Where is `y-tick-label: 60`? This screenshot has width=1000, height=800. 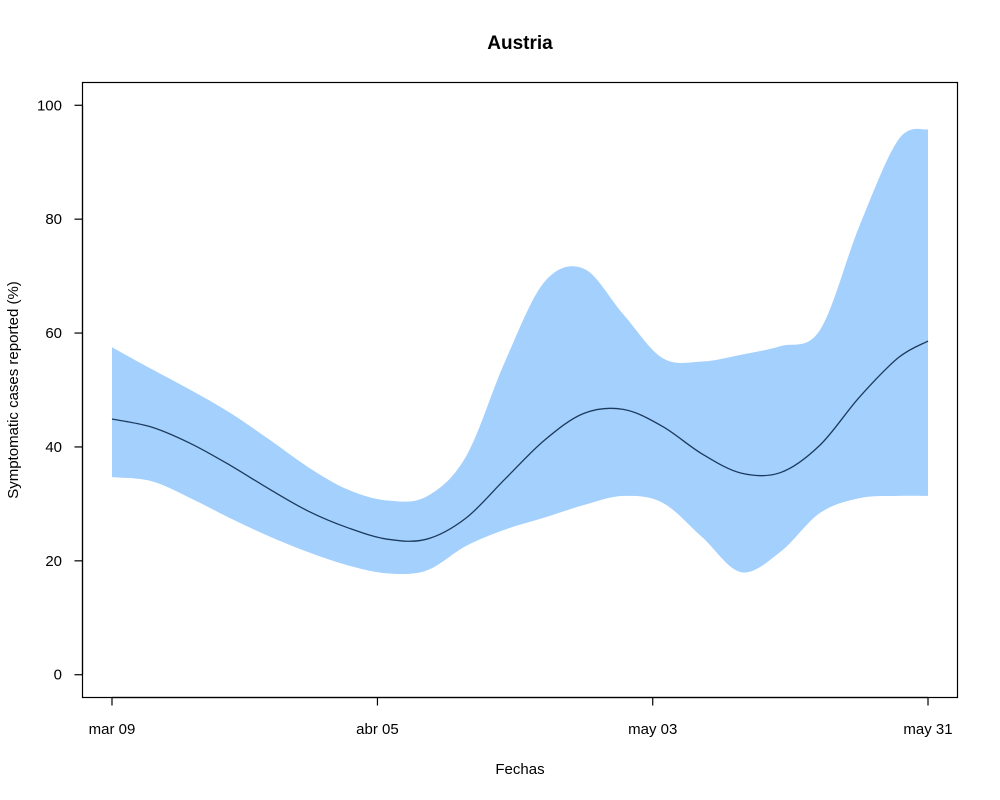 y-tick-label: 60 is located at coordinates (53, 333).